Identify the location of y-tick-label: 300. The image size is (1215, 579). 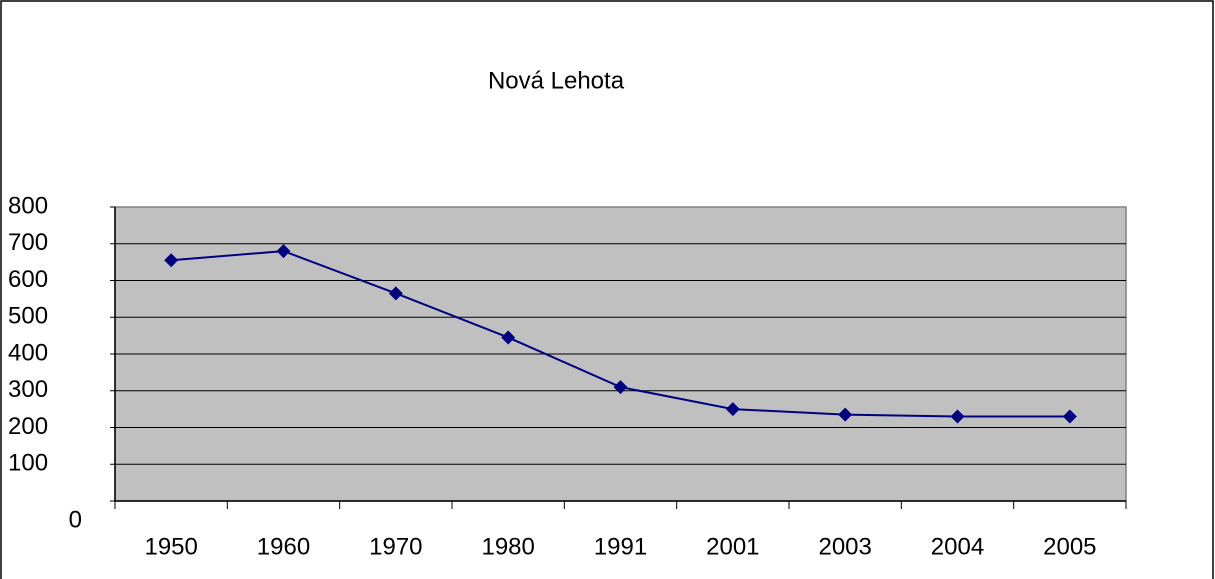
(28, 389).